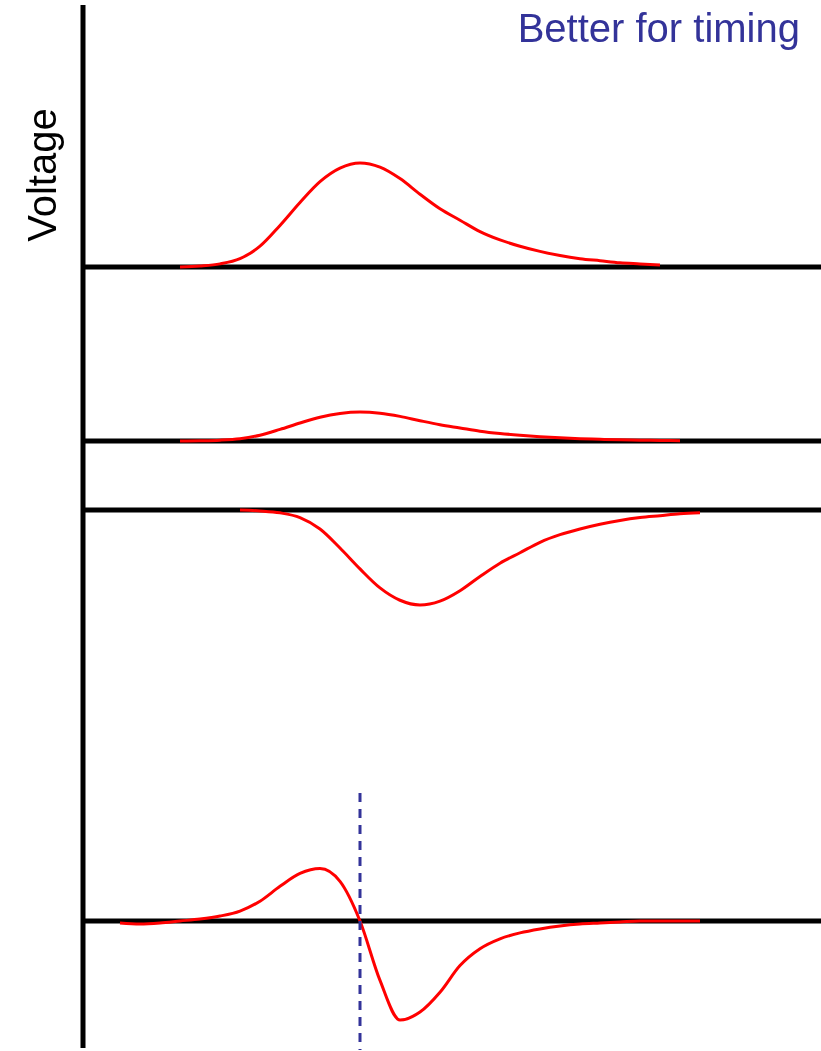  I want to click on y-axis-title: Voltage, so click(42, 175).